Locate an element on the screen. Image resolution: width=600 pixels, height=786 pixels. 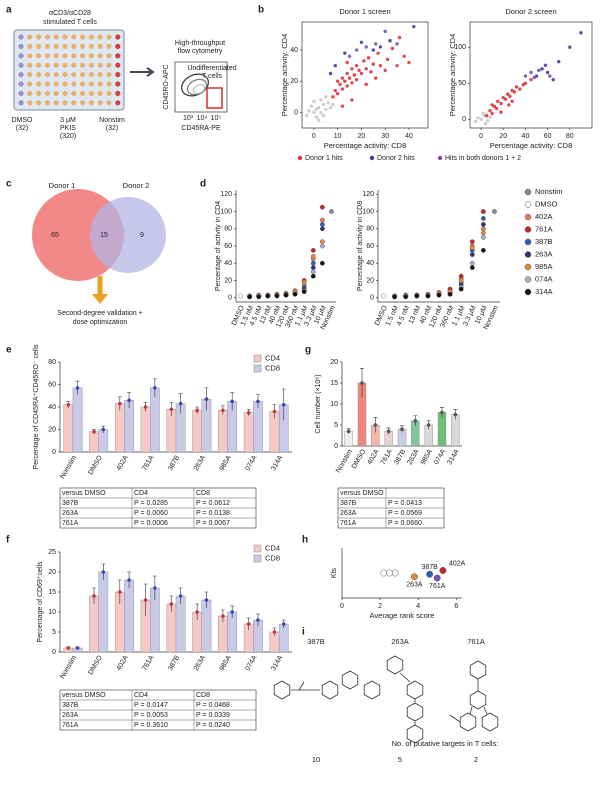
x-tick-label: 6 is located at coordinates (456, 606).